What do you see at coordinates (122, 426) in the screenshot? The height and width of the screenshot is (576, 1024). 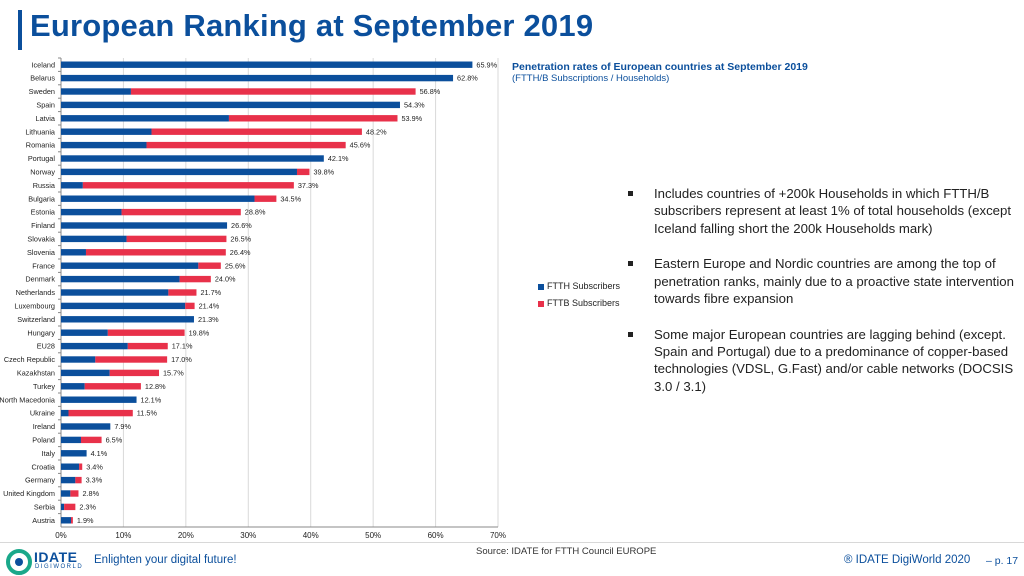 I see `data-label: 7.9%` at bounding box center [122, 426].